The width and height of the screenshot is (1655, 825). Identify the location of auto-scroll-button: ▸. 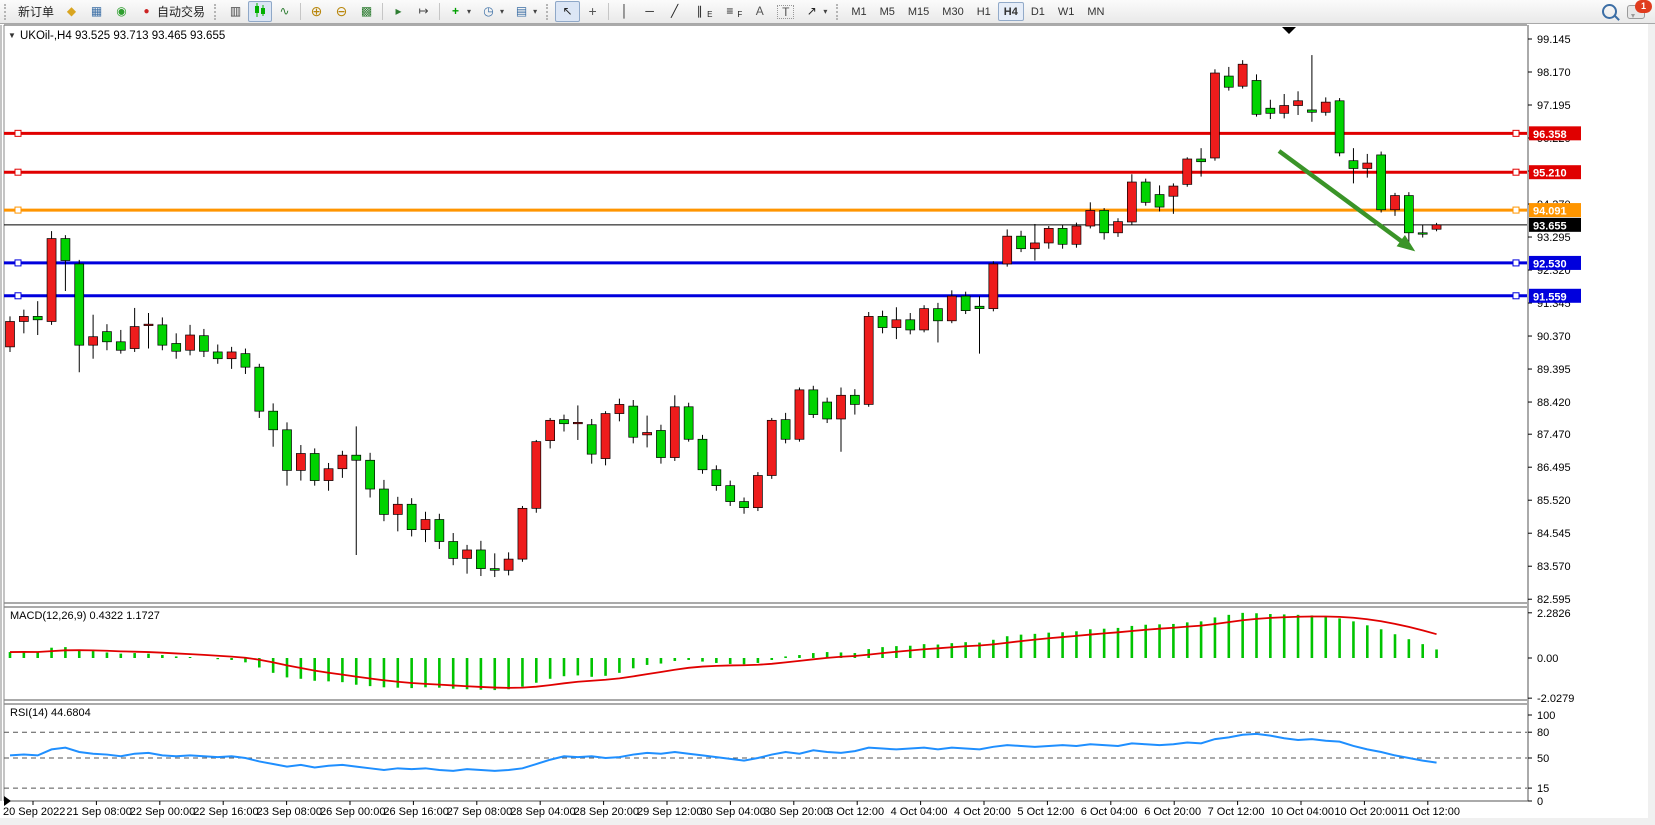
(398, 11).